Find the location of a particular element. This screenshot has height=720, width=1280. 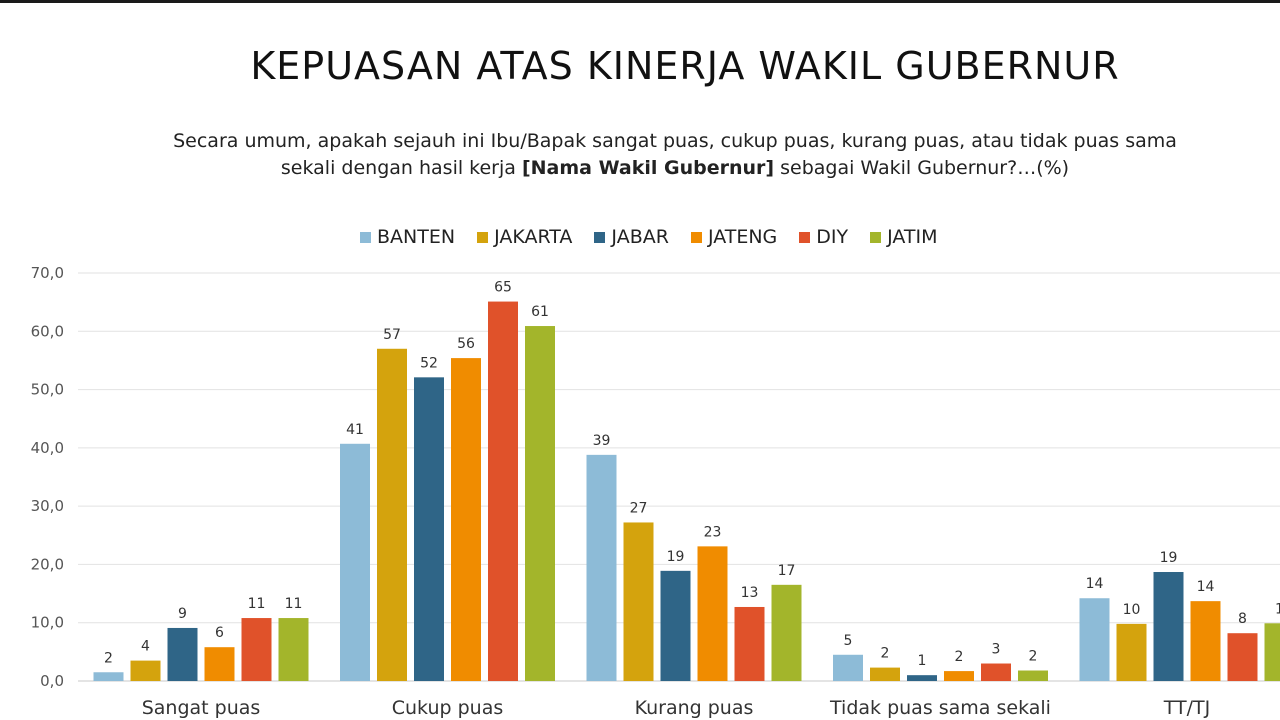

x-category-label: TT/TJ is located at coordinates (1187, 708).